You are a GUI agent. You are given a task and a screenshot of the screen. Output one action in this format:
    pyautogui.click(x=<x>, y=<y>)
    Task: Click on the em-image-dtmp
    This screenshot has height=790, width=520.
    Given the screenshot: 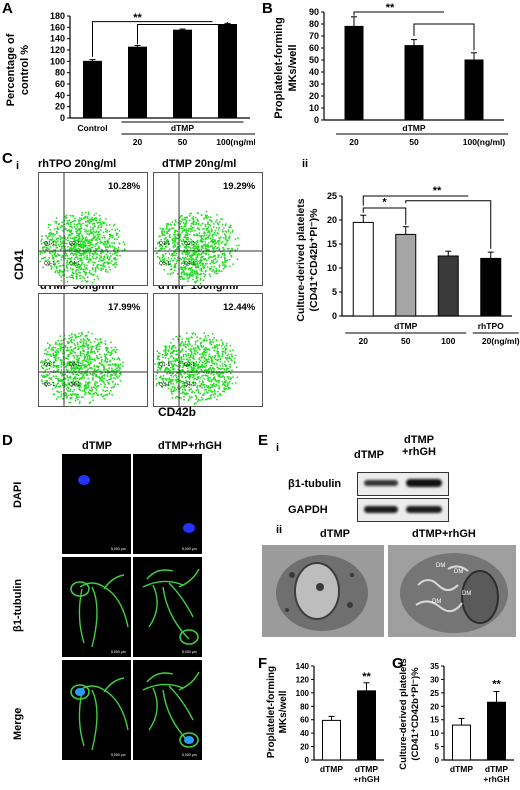 What is the action you would take?
    pyautogui.click(x=323, y=591)
    